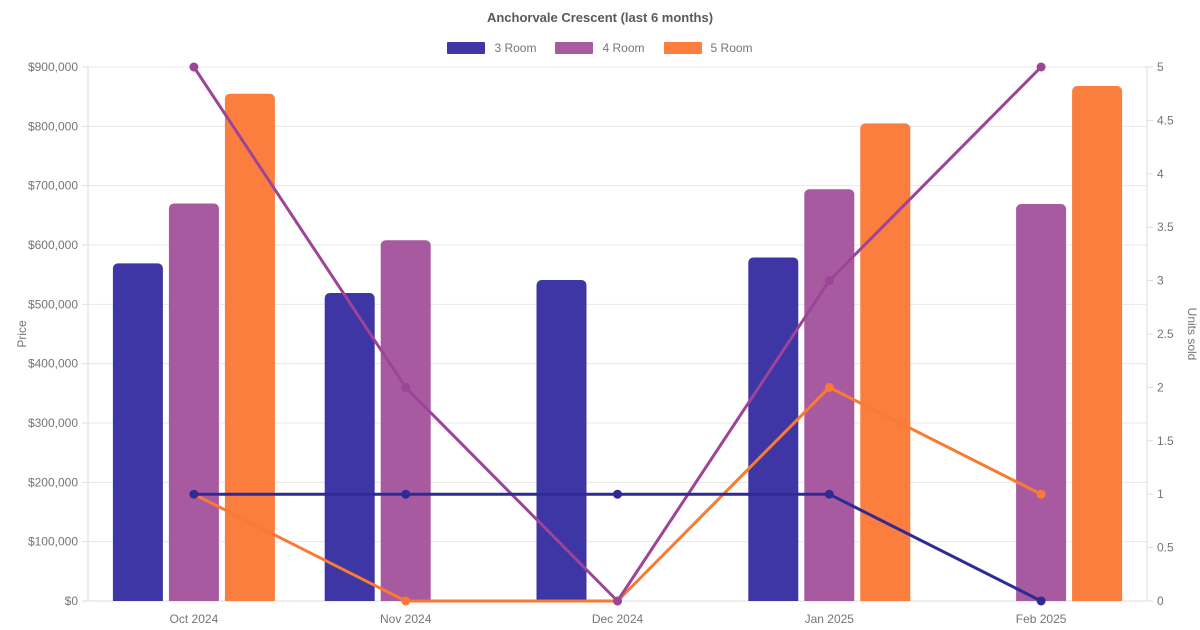  Describe the element at coordinates (561, 440) in the screenshot. I see `bar-3-room-dec-2024` at that location.